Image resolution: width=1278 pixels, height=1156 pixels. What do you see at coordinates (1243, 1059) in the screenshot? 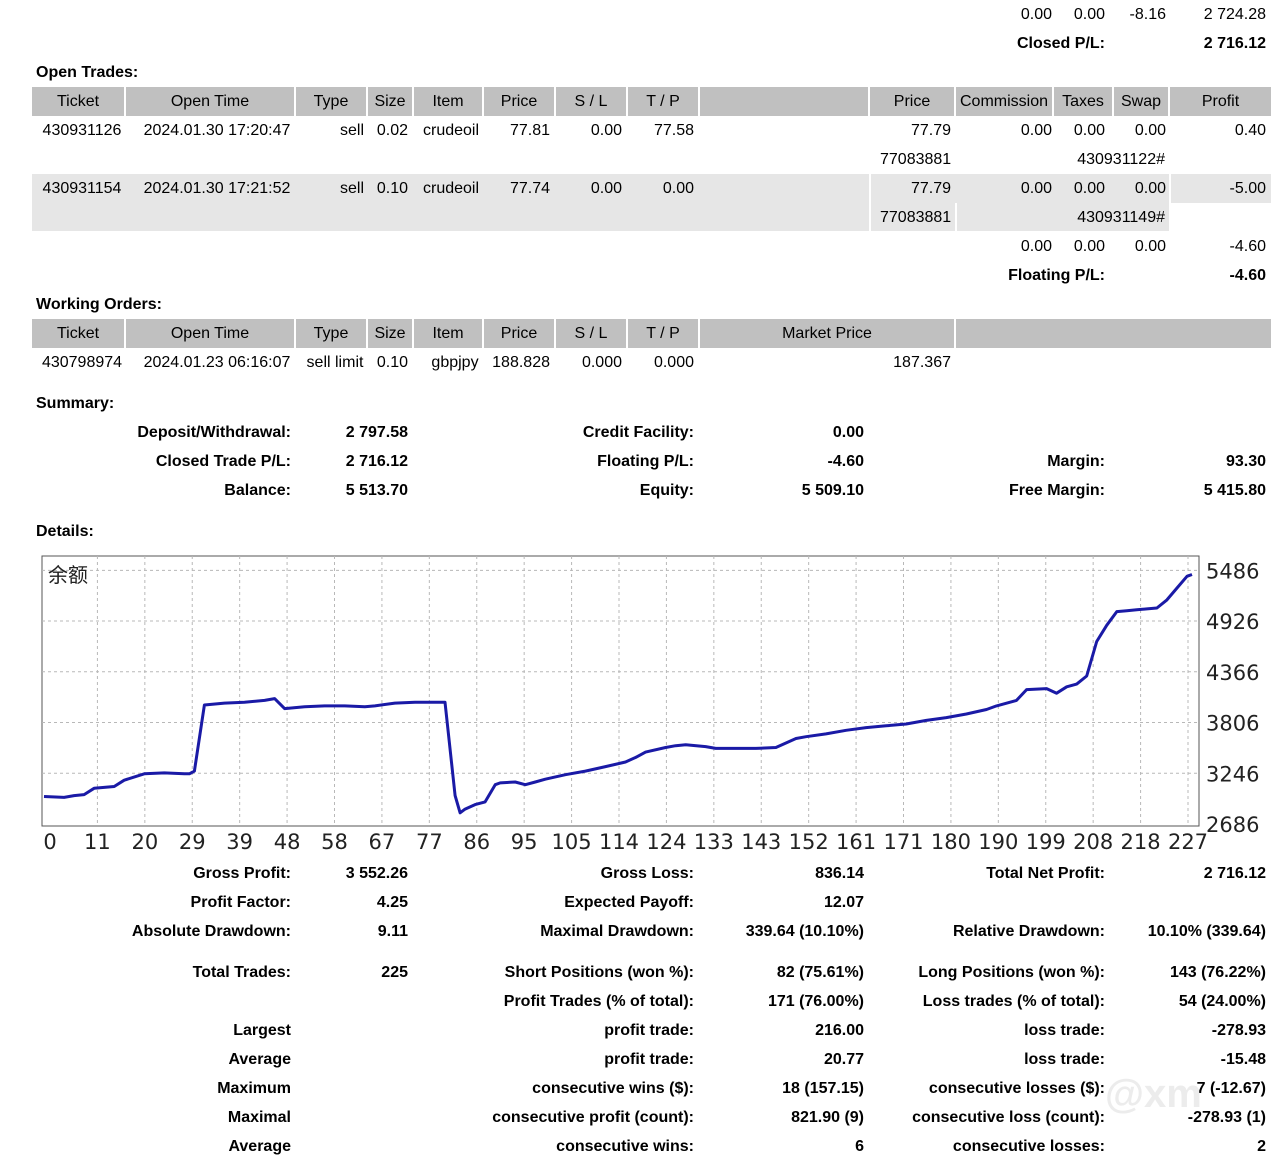
I see `stat-value: -15.48` at bounding box center [1243, 1059].